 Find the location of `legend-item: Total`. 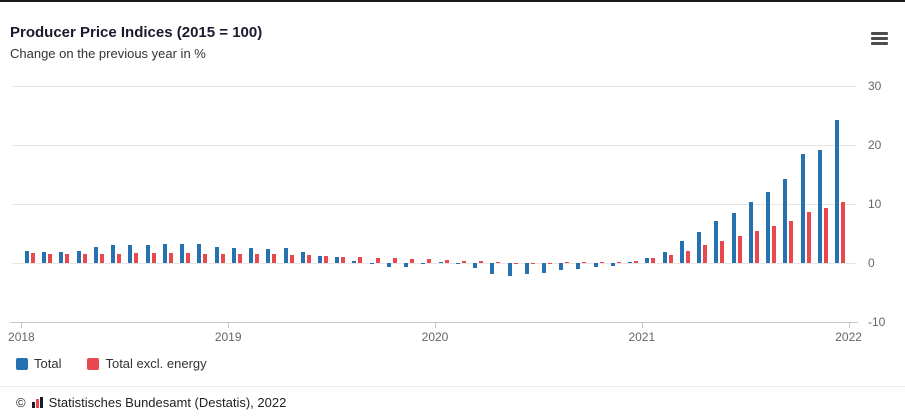

legend-item: Total is located at coordinates (38, 363).